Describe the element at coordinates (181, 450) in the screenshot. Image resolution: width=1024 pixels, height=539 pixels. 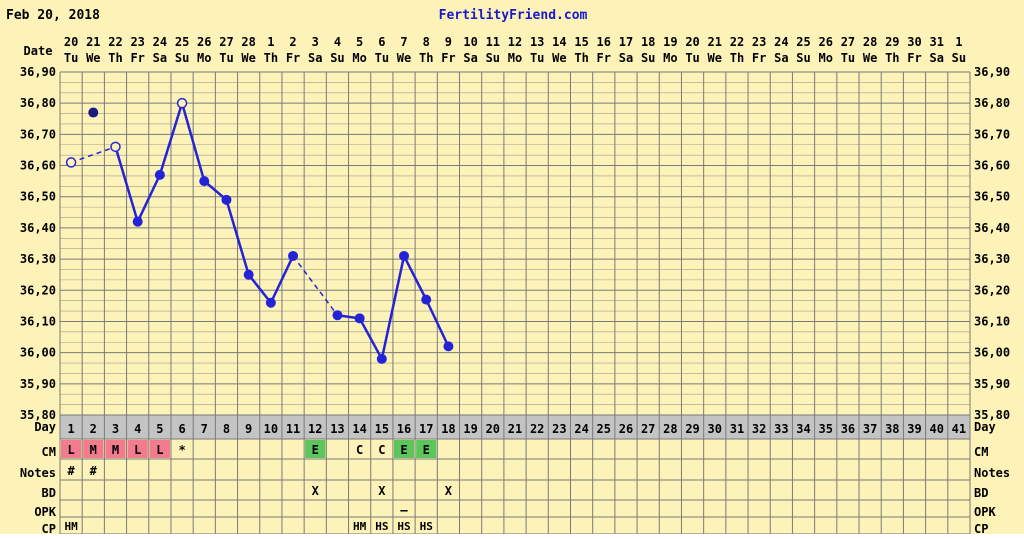
I see `cm-mark: *` at that location.